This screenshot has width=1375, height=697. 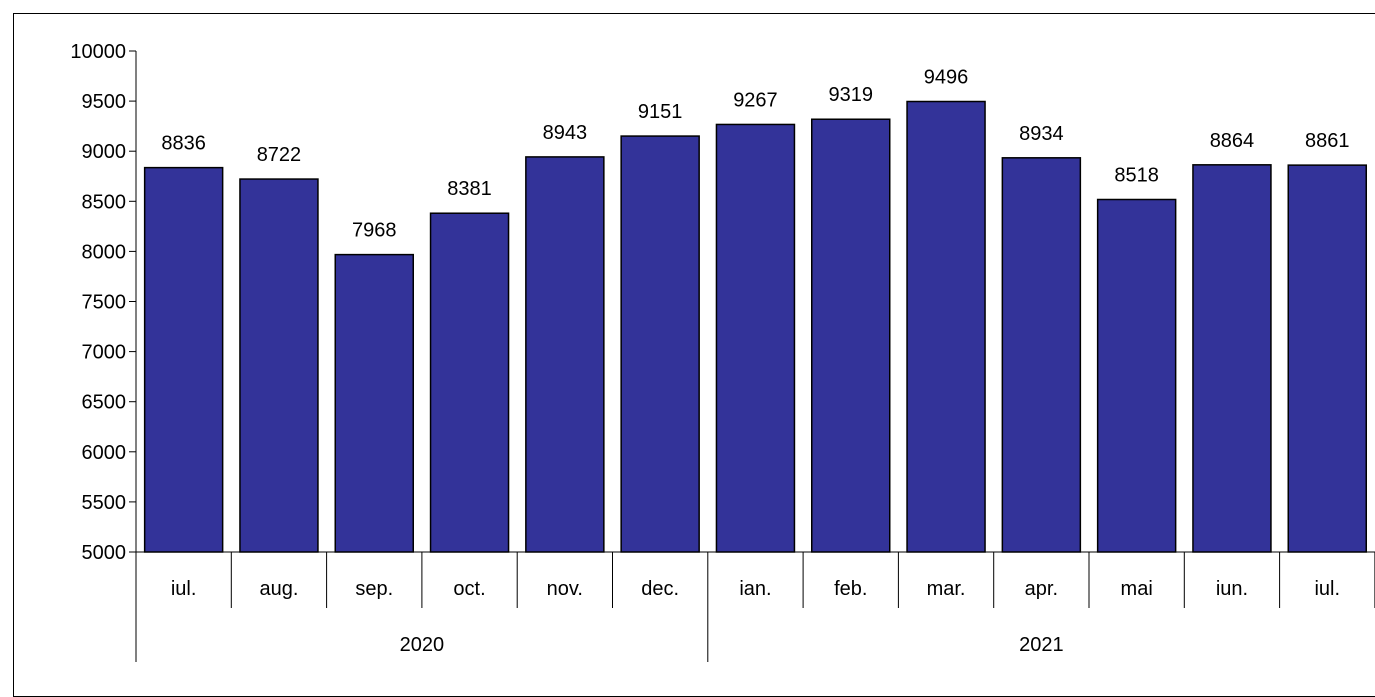 I want to click on data-label: 8836, so click(x=183, y=144).